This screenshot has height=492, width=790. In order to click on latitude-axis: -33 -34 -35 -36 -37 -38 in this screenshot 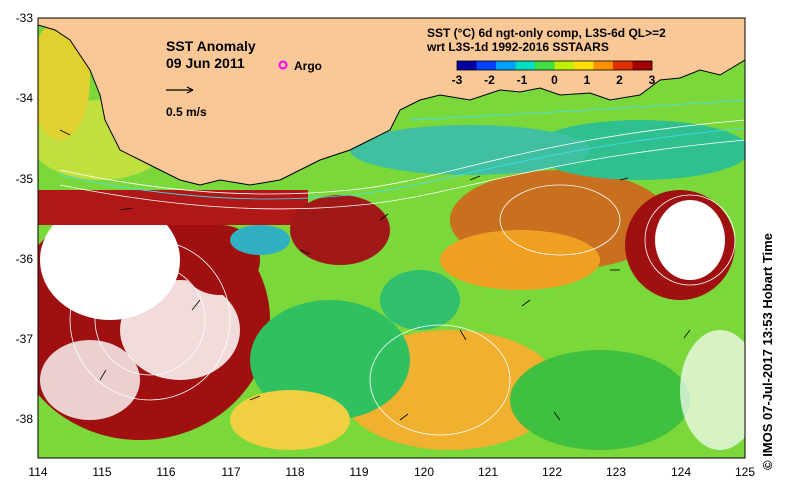, I will do `click(25, 218)`.